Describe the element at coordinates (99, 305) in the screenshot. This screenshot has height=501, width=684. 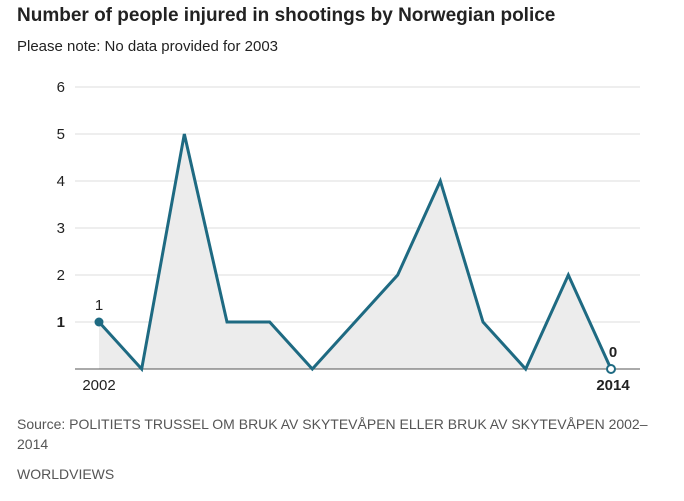
I see `data-label: 1` at that location.